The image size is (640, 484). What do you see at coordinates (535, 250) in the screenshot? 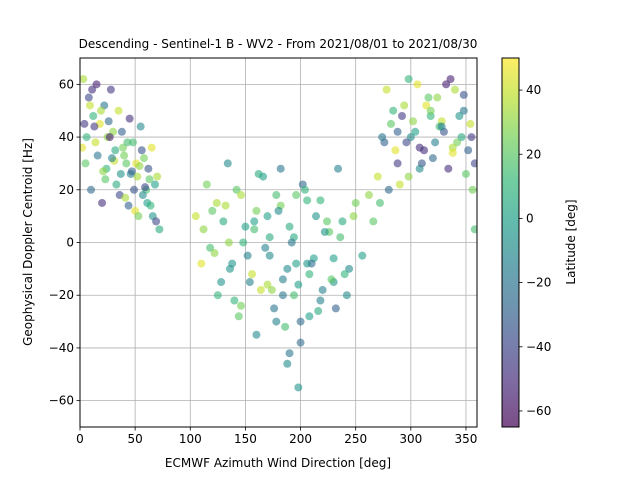
I see `colorbar-ticks: −60 −40 −20 0 20 40` at bounding box center [535, 250].